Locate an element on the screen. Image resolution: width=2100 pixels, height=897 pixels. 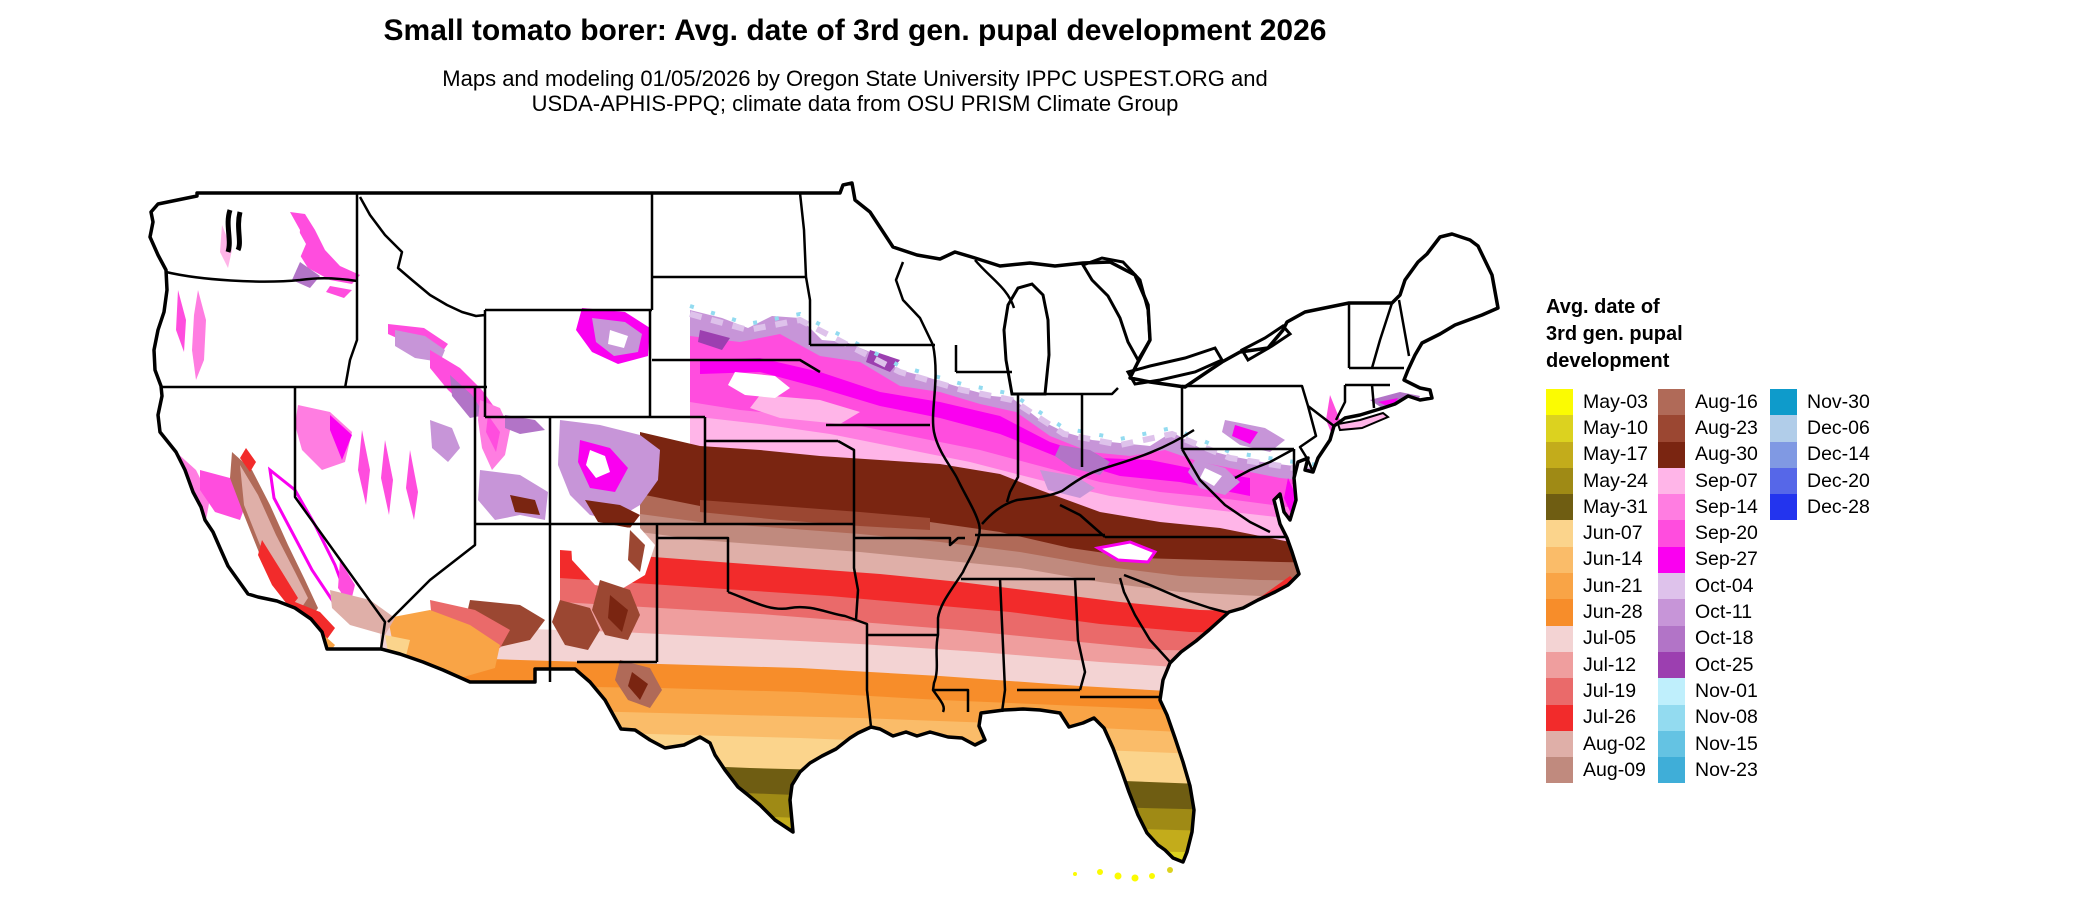
legend-label: Aug-30 is located at coordinates (1726, 454).